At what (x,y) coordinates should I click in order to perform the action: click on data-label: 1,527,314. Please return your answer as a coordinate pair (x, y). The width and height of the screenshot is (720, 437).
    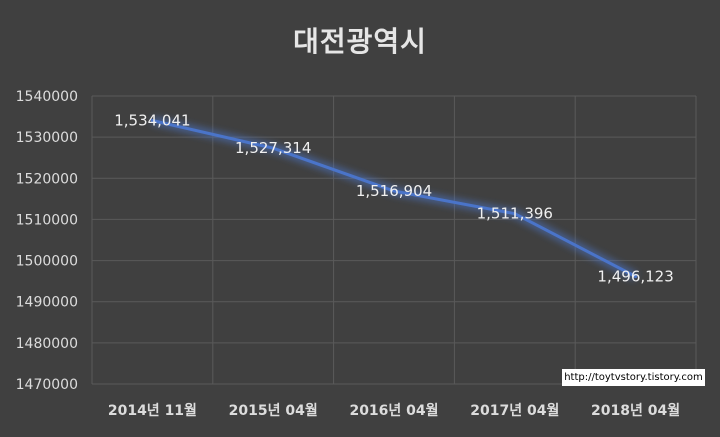
    Looking at the image, I should click on (273, 148).